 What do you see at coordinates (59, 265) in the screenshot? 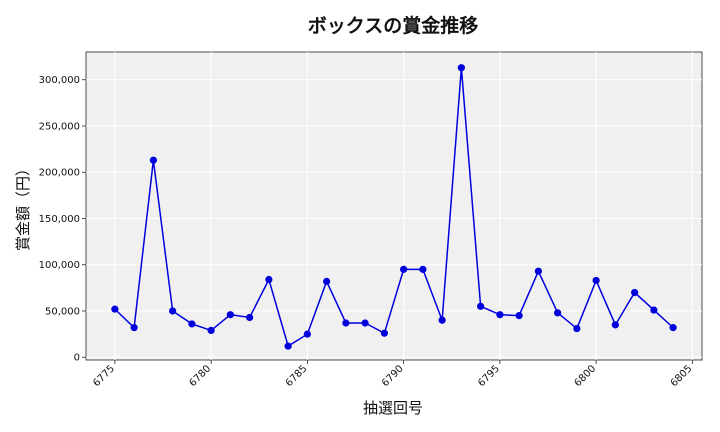
I see `y-tick-label: 100,000` at bounding box center [59, 265].